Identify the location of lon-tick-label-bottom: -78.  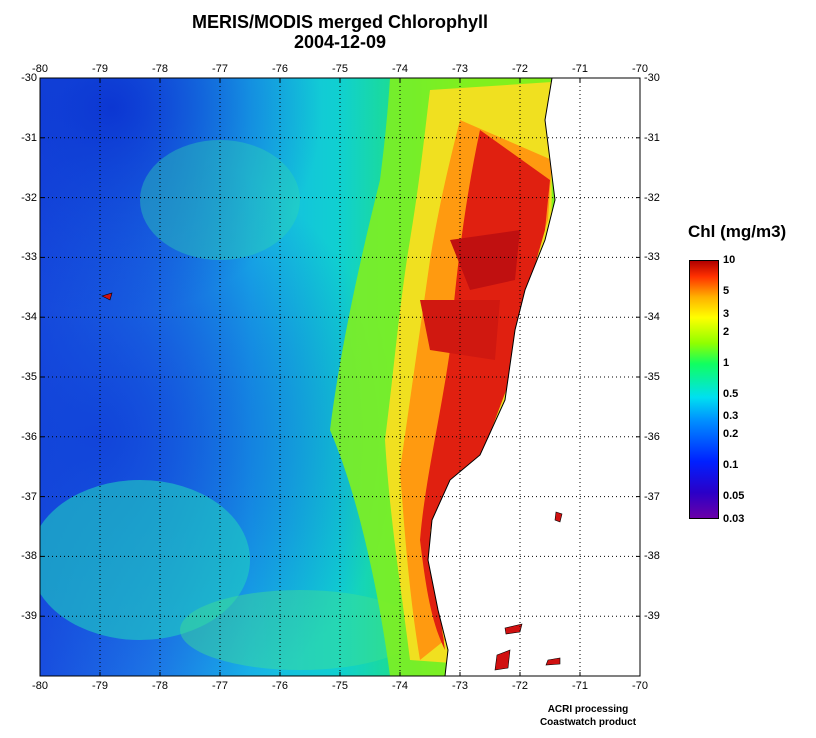
(160, 686).